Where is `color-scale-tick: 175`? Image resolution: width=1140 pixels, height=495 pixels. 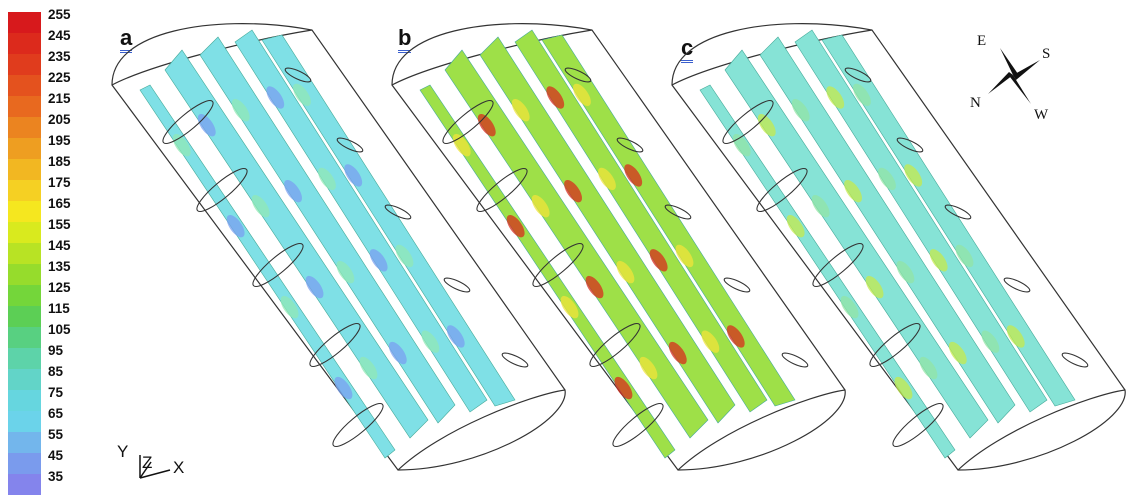 color-scale-tick: 175 is located at coordinates (59, 182).